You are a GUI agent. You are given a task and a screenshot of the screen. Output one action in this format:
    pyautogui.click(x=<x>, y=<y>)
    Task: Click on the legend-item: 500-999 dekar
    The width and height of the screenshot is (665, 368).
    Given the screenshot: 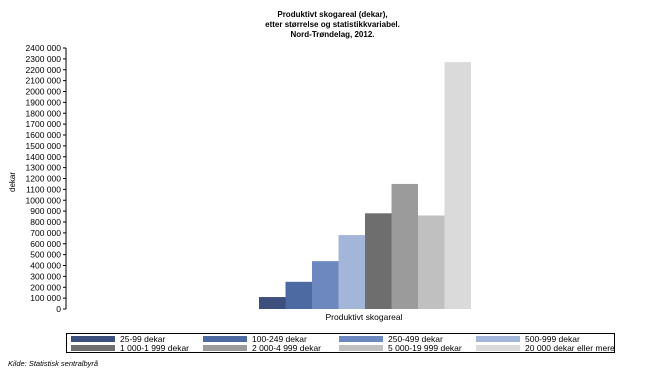 What is the action you would take?
    pyautogui.click(x=528, y=338)
    